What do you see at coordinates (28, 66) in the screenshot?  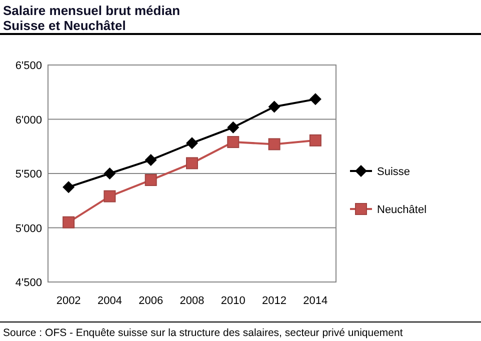 I see `y-tick-label: 6'500` at bounding box center [28, 66].